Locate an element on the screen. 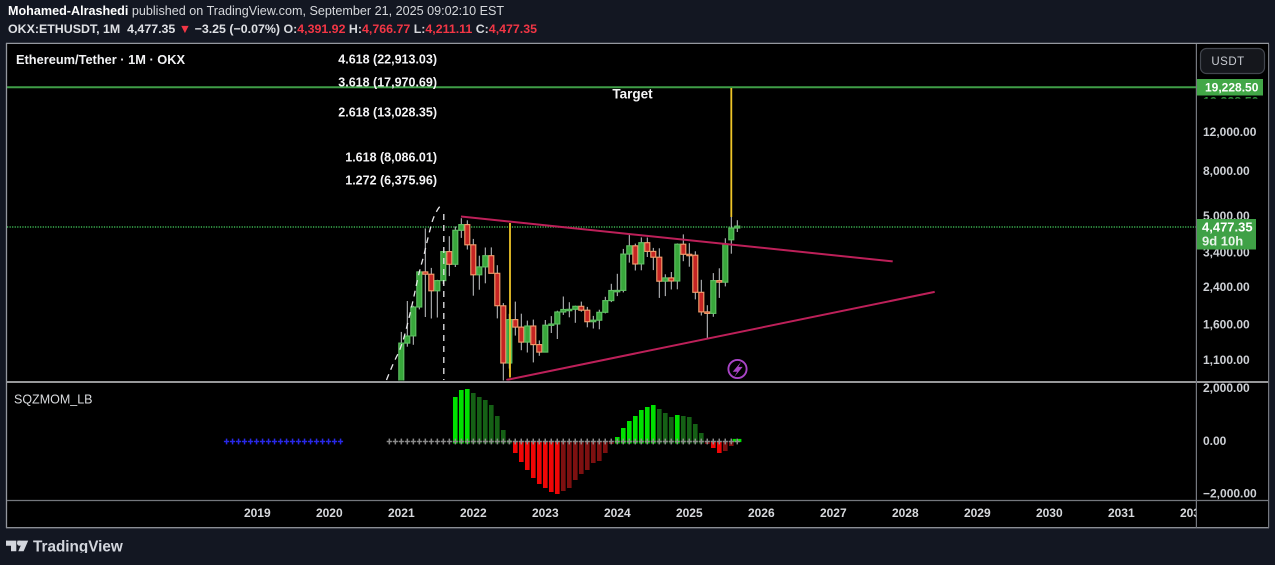 The width and height of the screenshot is (1275, 565). svg-text: 2021 is located at coordinates (401, 513).